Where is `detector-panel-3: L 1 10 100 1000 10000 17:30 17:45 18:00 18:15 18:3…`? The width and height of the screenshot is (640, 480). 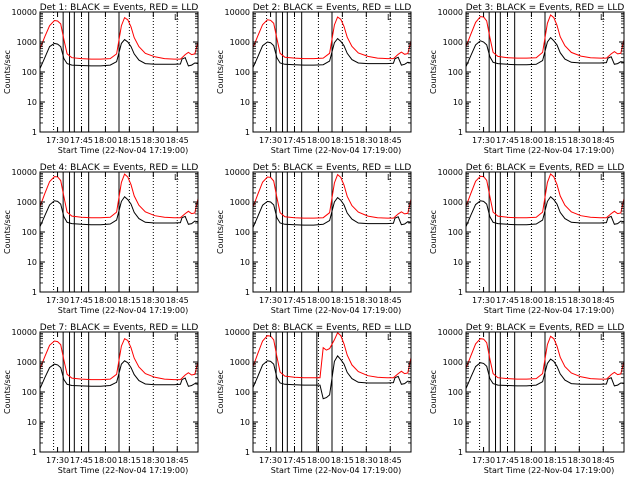
detector-panel-3: L 1 10 100 1000 10000 17:30 17:45 18:00 18:15 18:3… is located at coordinates (527, 79).